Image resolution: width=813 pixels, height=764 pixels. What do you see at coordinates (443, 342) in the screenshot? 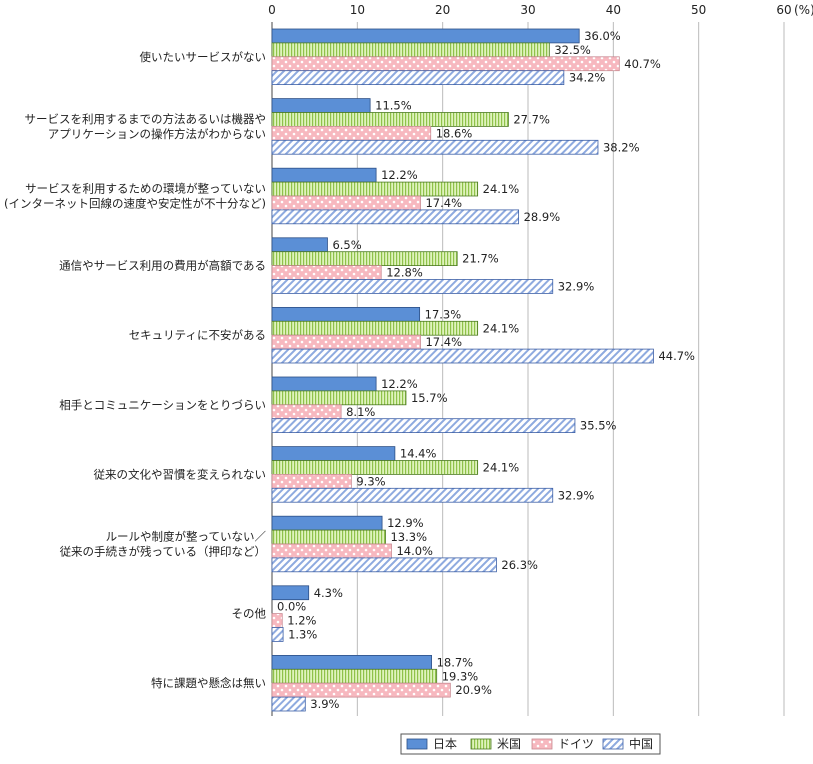
I see `data-label: 17.4%` at bounding box center [443, 342].